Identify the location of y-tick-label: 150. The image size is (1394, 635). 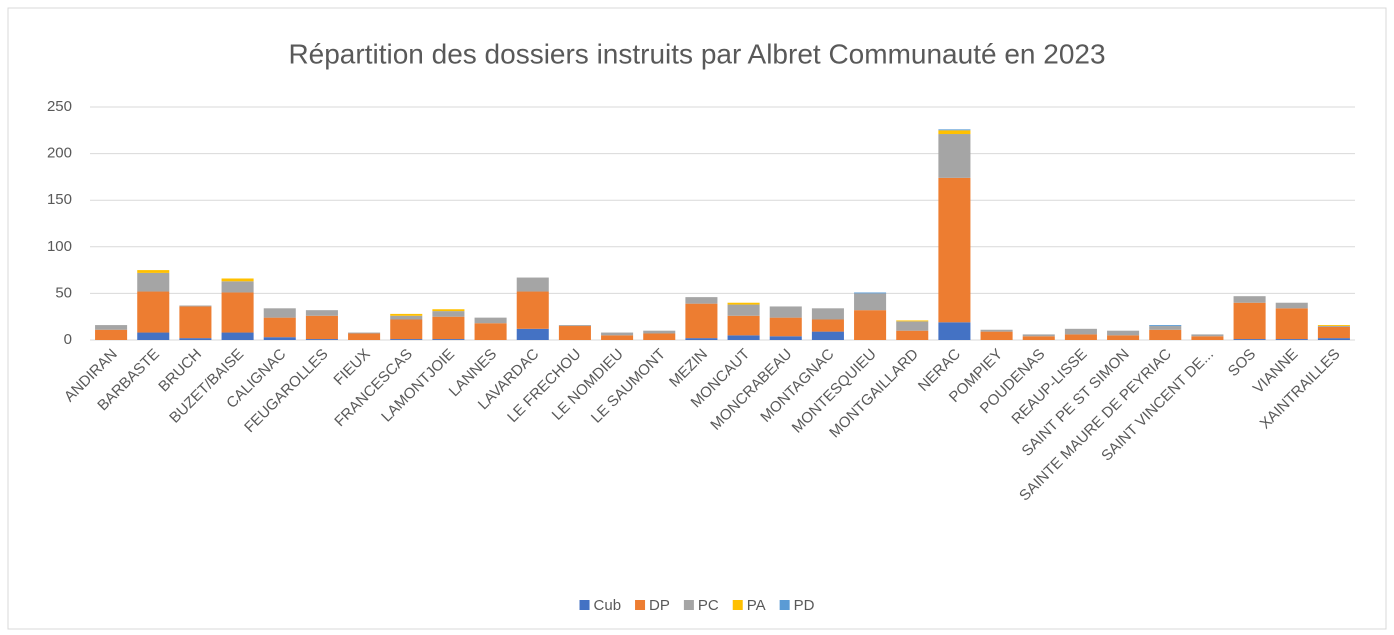
(59, 199).